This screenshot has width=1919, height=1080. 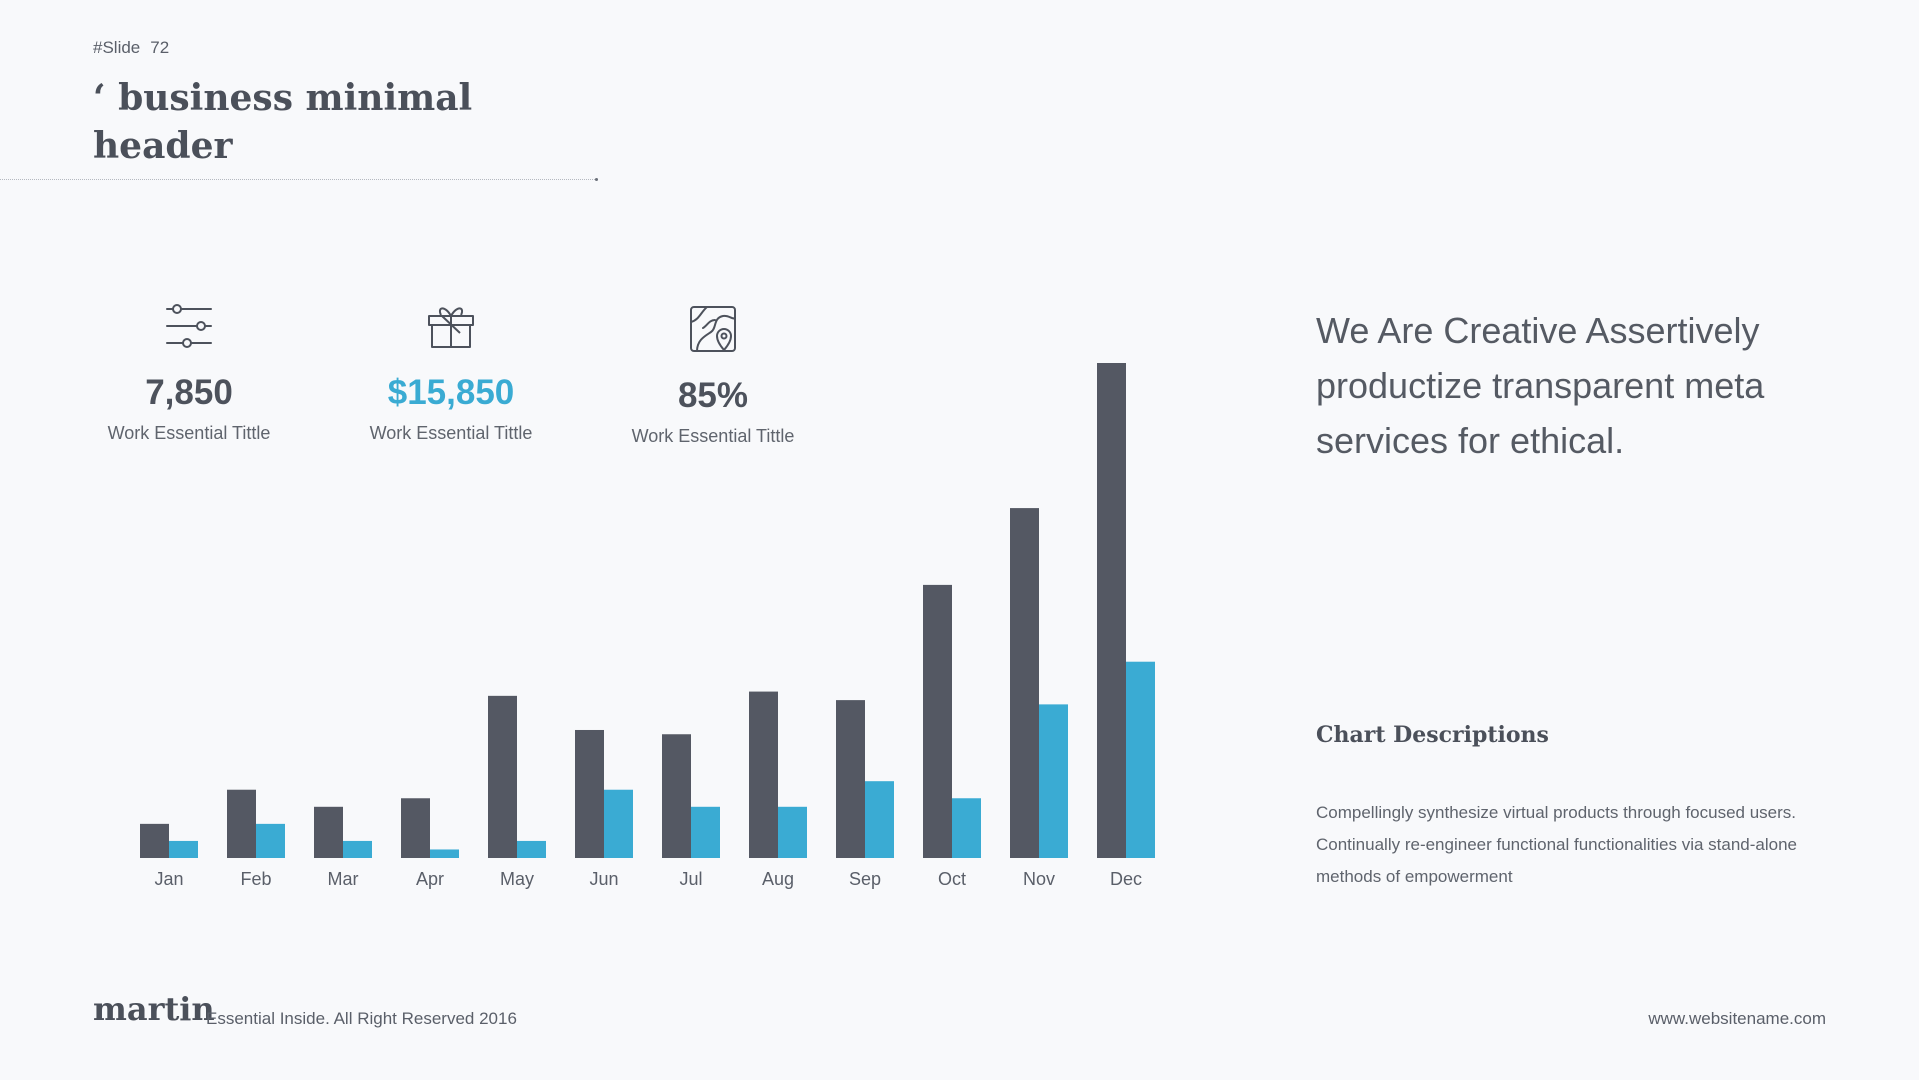 I want to click on x-tick-label-feb: Feb, so click(x=255, y=879).